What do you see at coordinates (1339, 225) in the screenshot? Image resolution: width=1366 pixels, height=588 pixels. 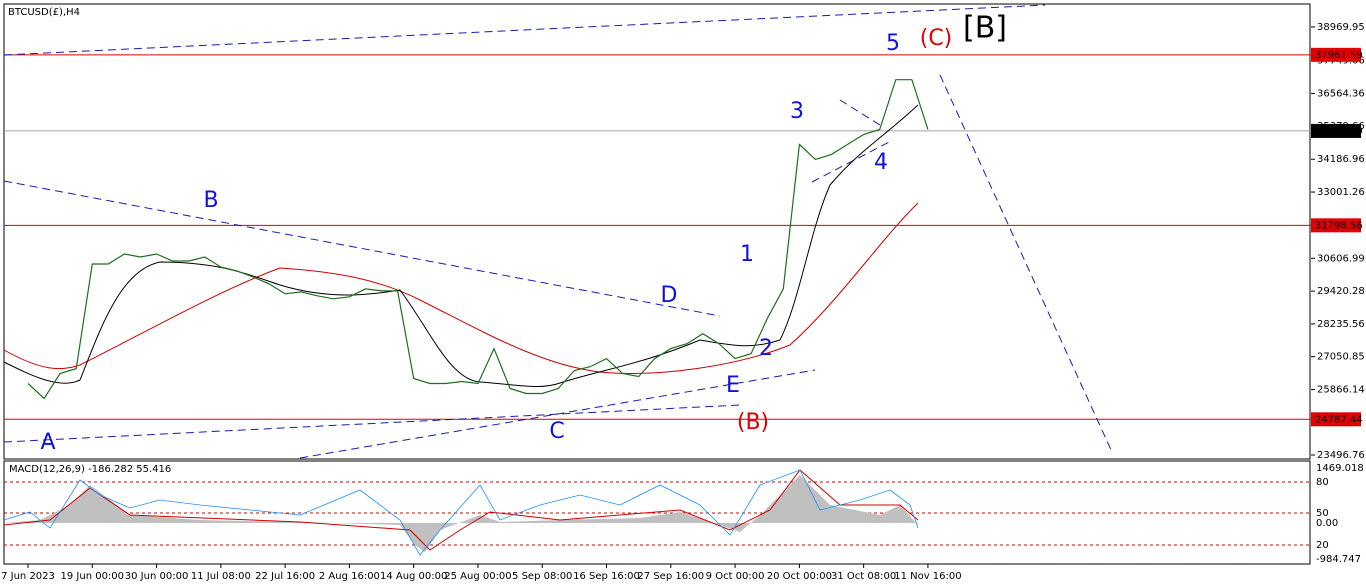 I see `price-level-label: 31798.56` at bounding box center [1339, 225].